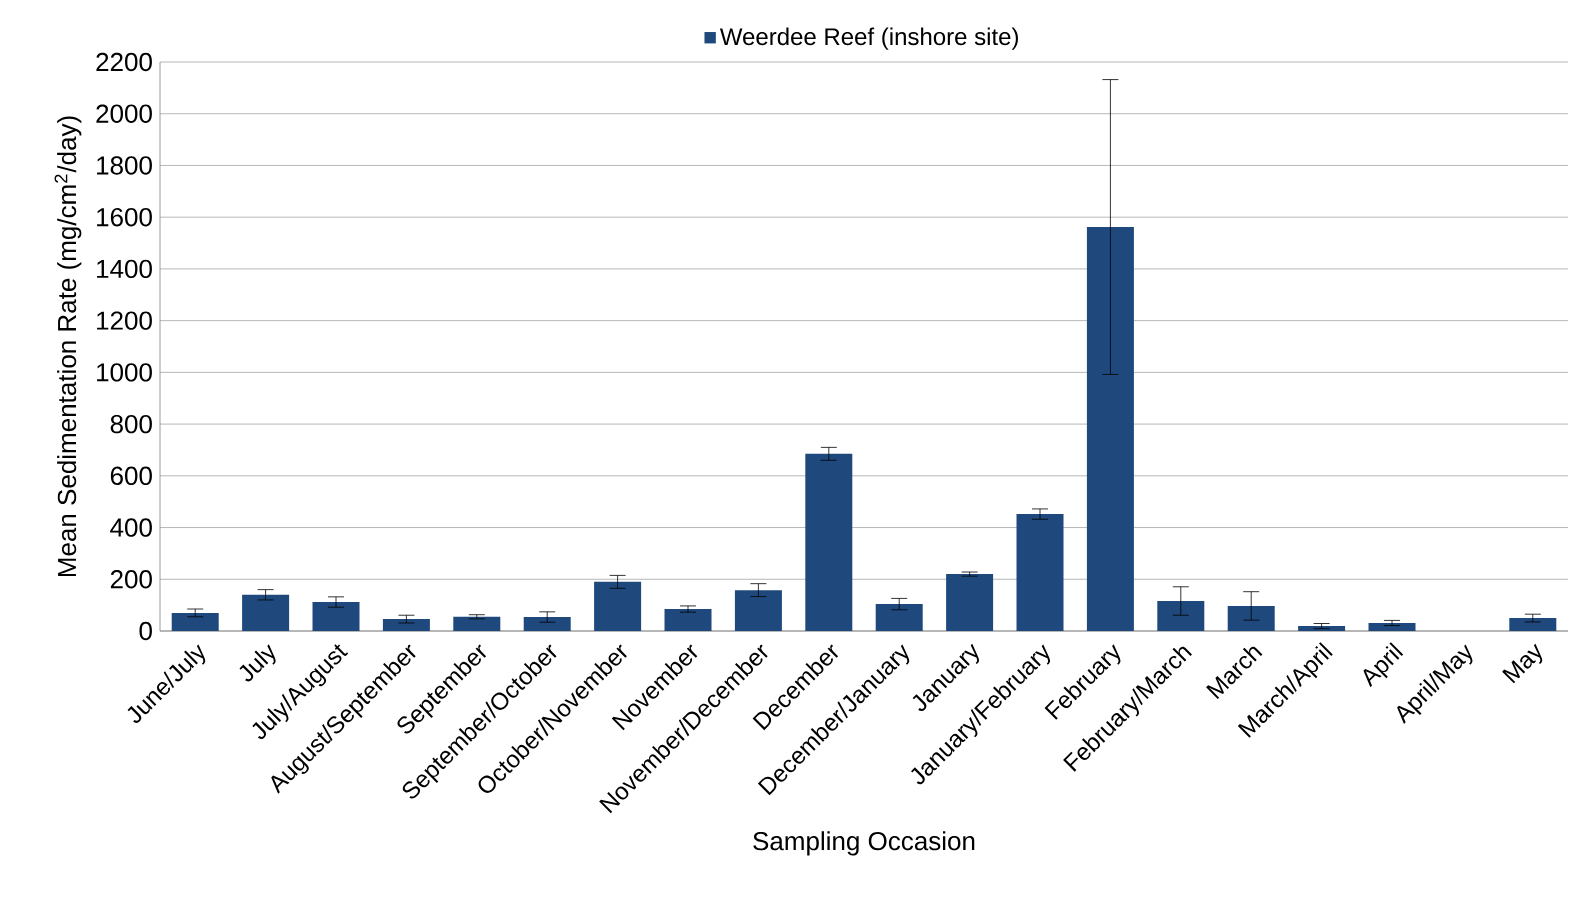 The image size is (1580, 923). Describe the element at coordinates (124, 269) in the screenshot. I see `y-tick-label: 1400` at that location.